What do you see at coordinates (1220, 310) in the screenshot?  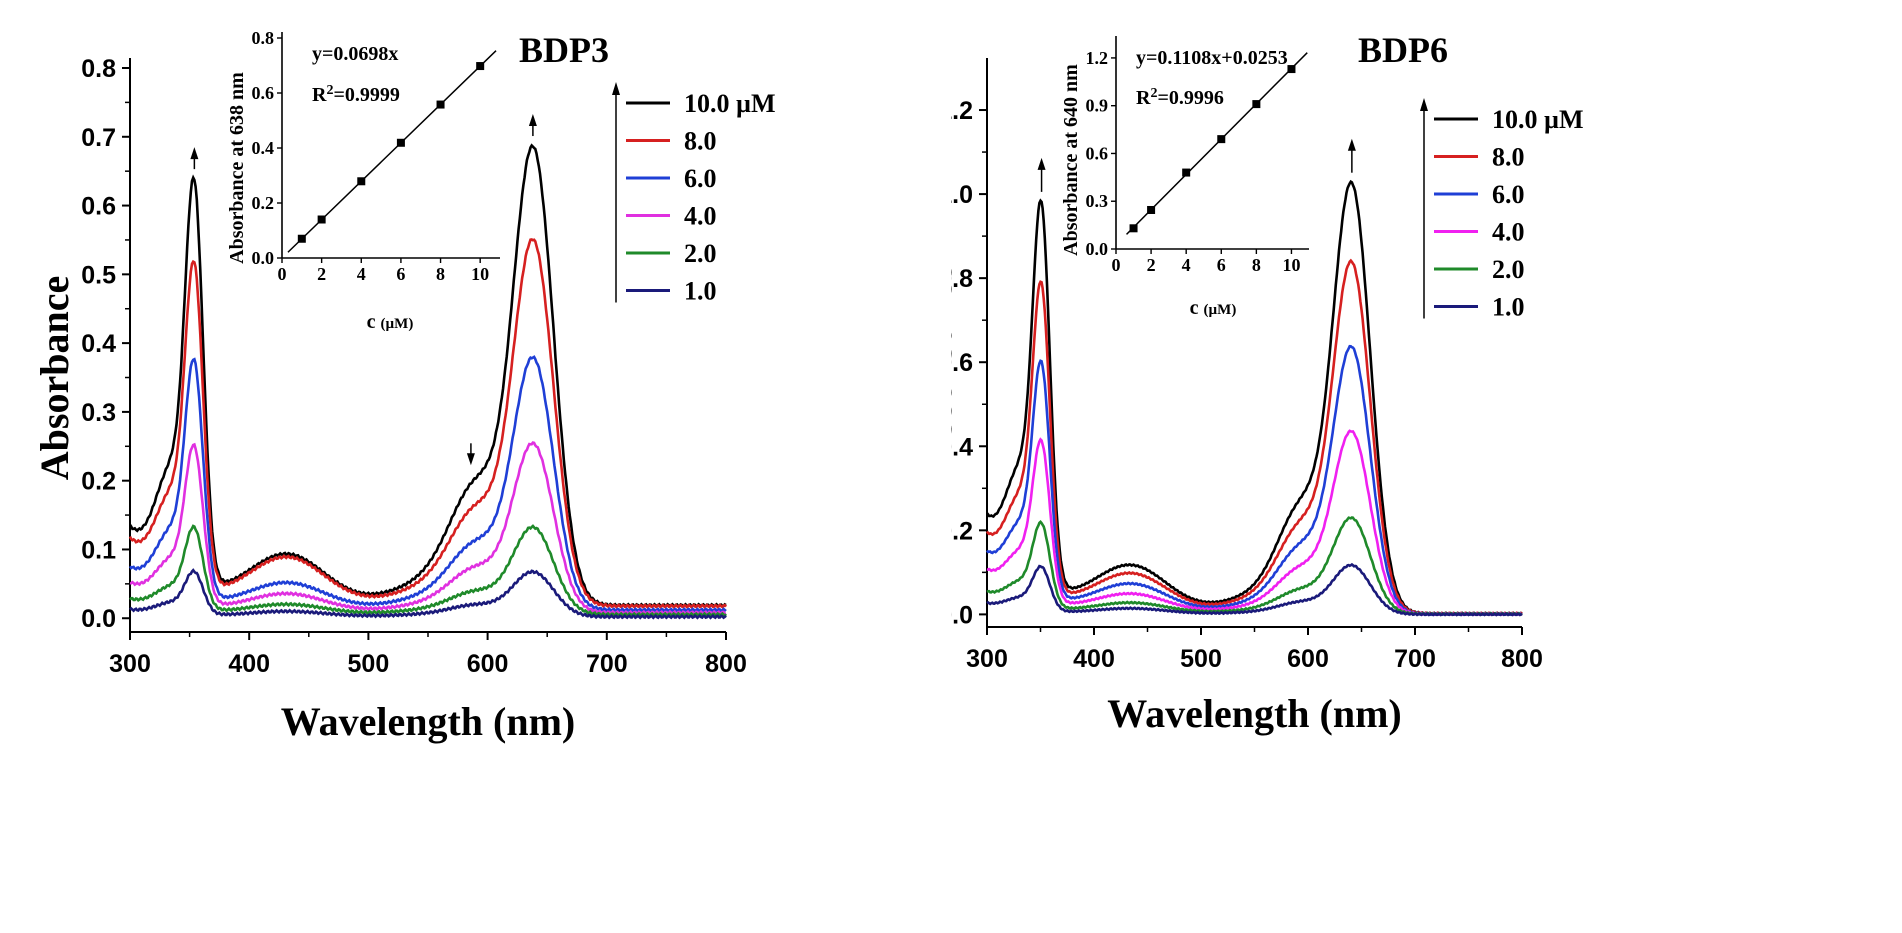 I see `bdp6-inset-x-axis-unit: (µM)` at bounding box center [1220, 310].